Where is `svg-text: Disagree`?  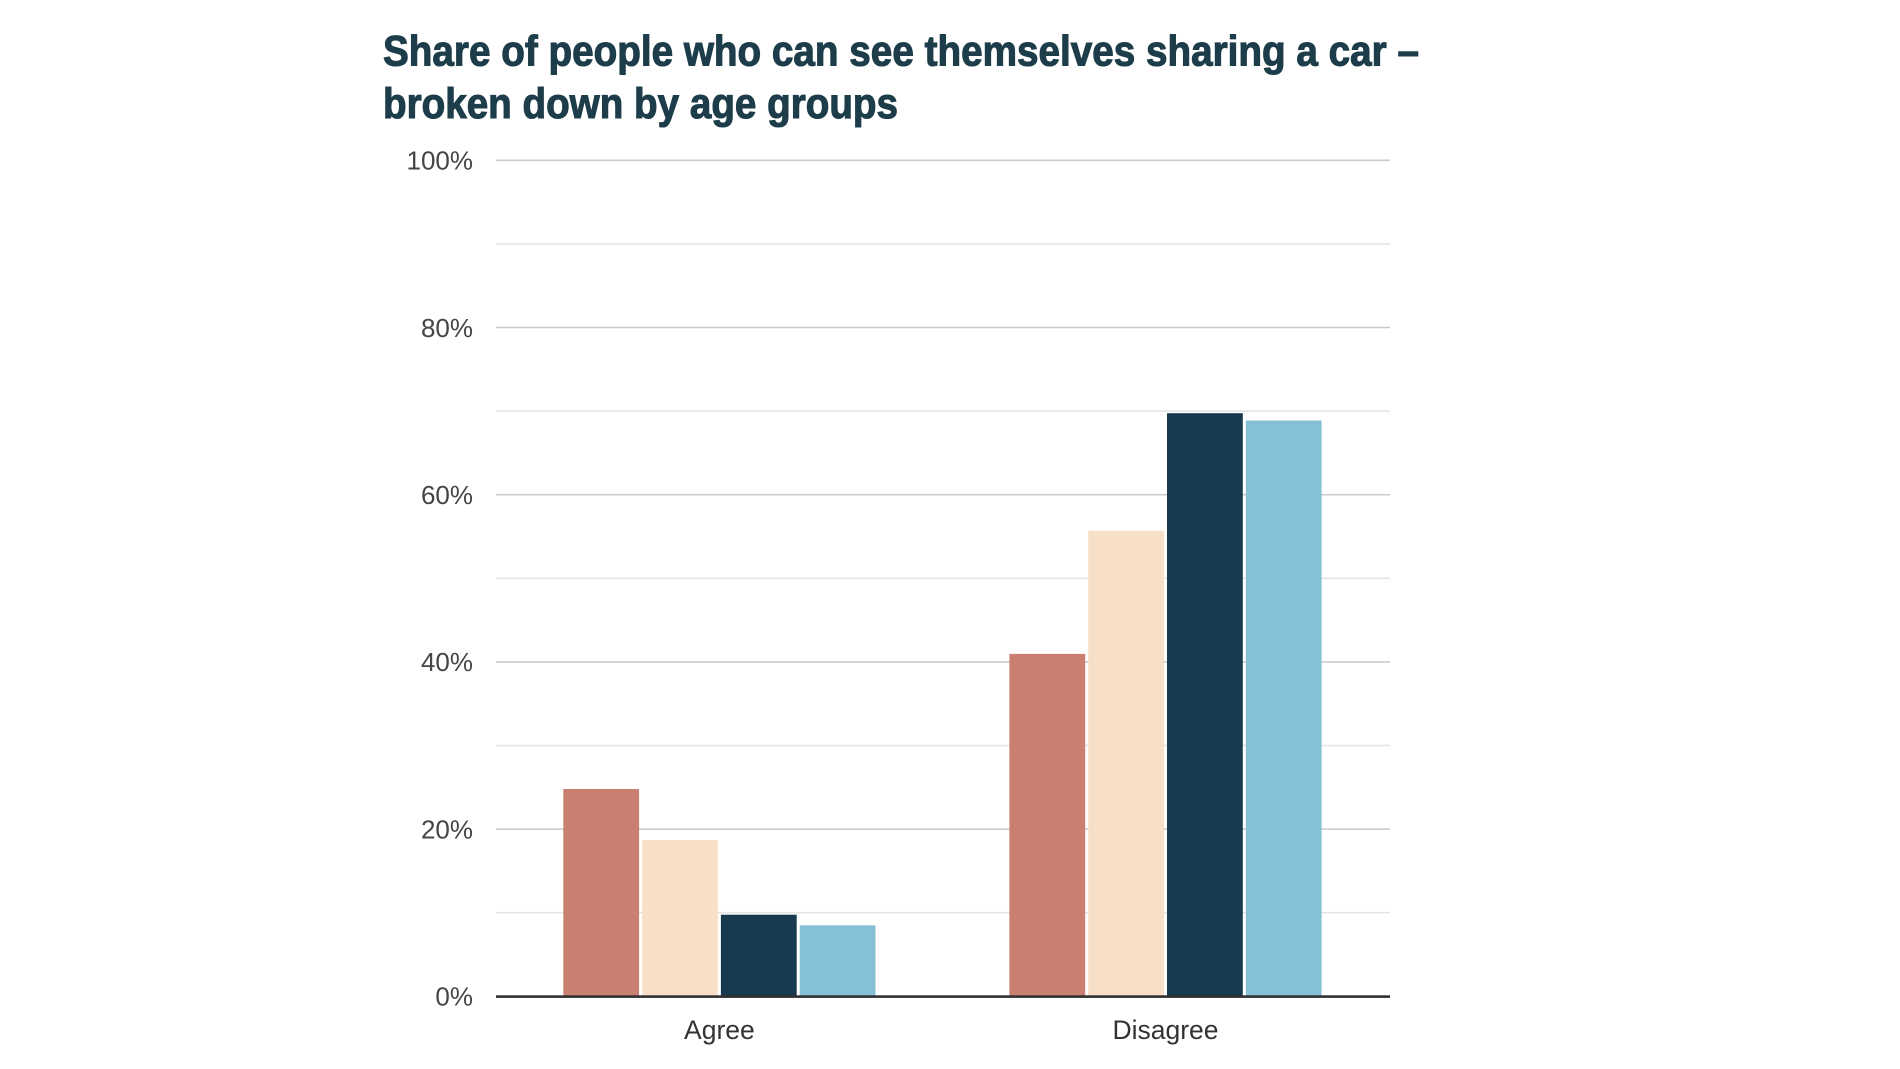
svg-text: Disagree is located at coordinates (1165, 1030).